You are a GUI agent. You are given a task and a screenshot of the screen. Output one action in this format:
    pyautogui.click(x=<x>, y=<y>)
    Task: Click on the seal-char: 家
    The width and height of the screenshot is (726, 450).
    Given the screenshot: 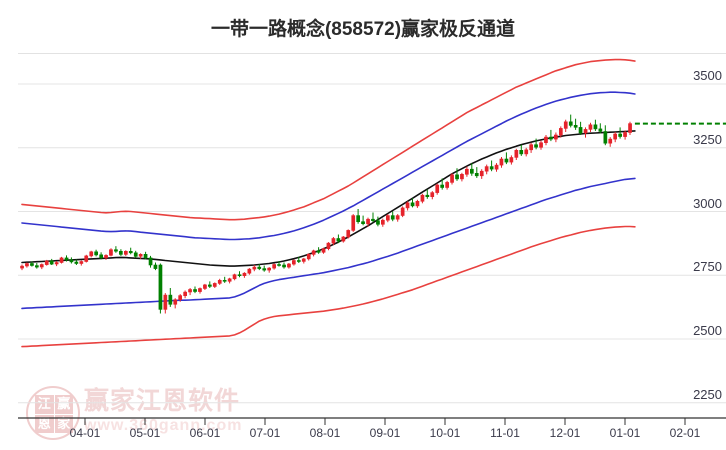 What is the action you would take?
    pyautogui.click(x=63, y=423)
    